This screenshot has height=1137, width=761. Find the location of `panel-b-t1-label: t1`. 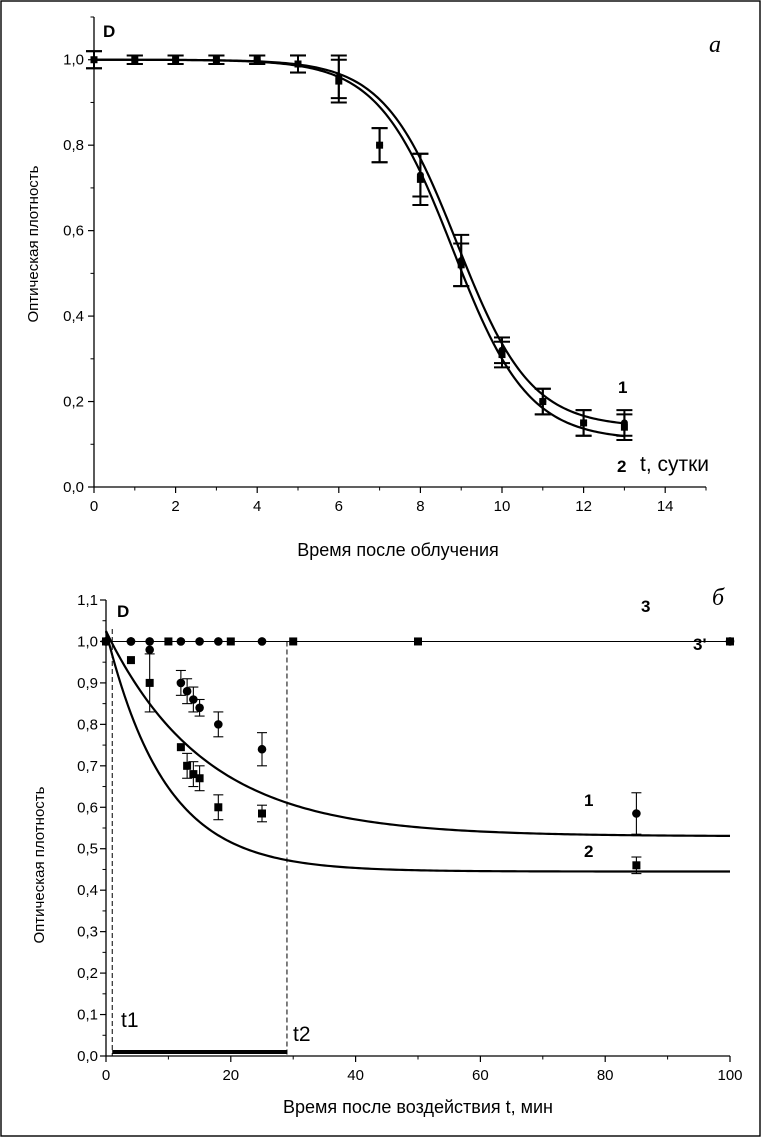

panel-b-t1-label: t1 is located at coordinates (130, 1020).